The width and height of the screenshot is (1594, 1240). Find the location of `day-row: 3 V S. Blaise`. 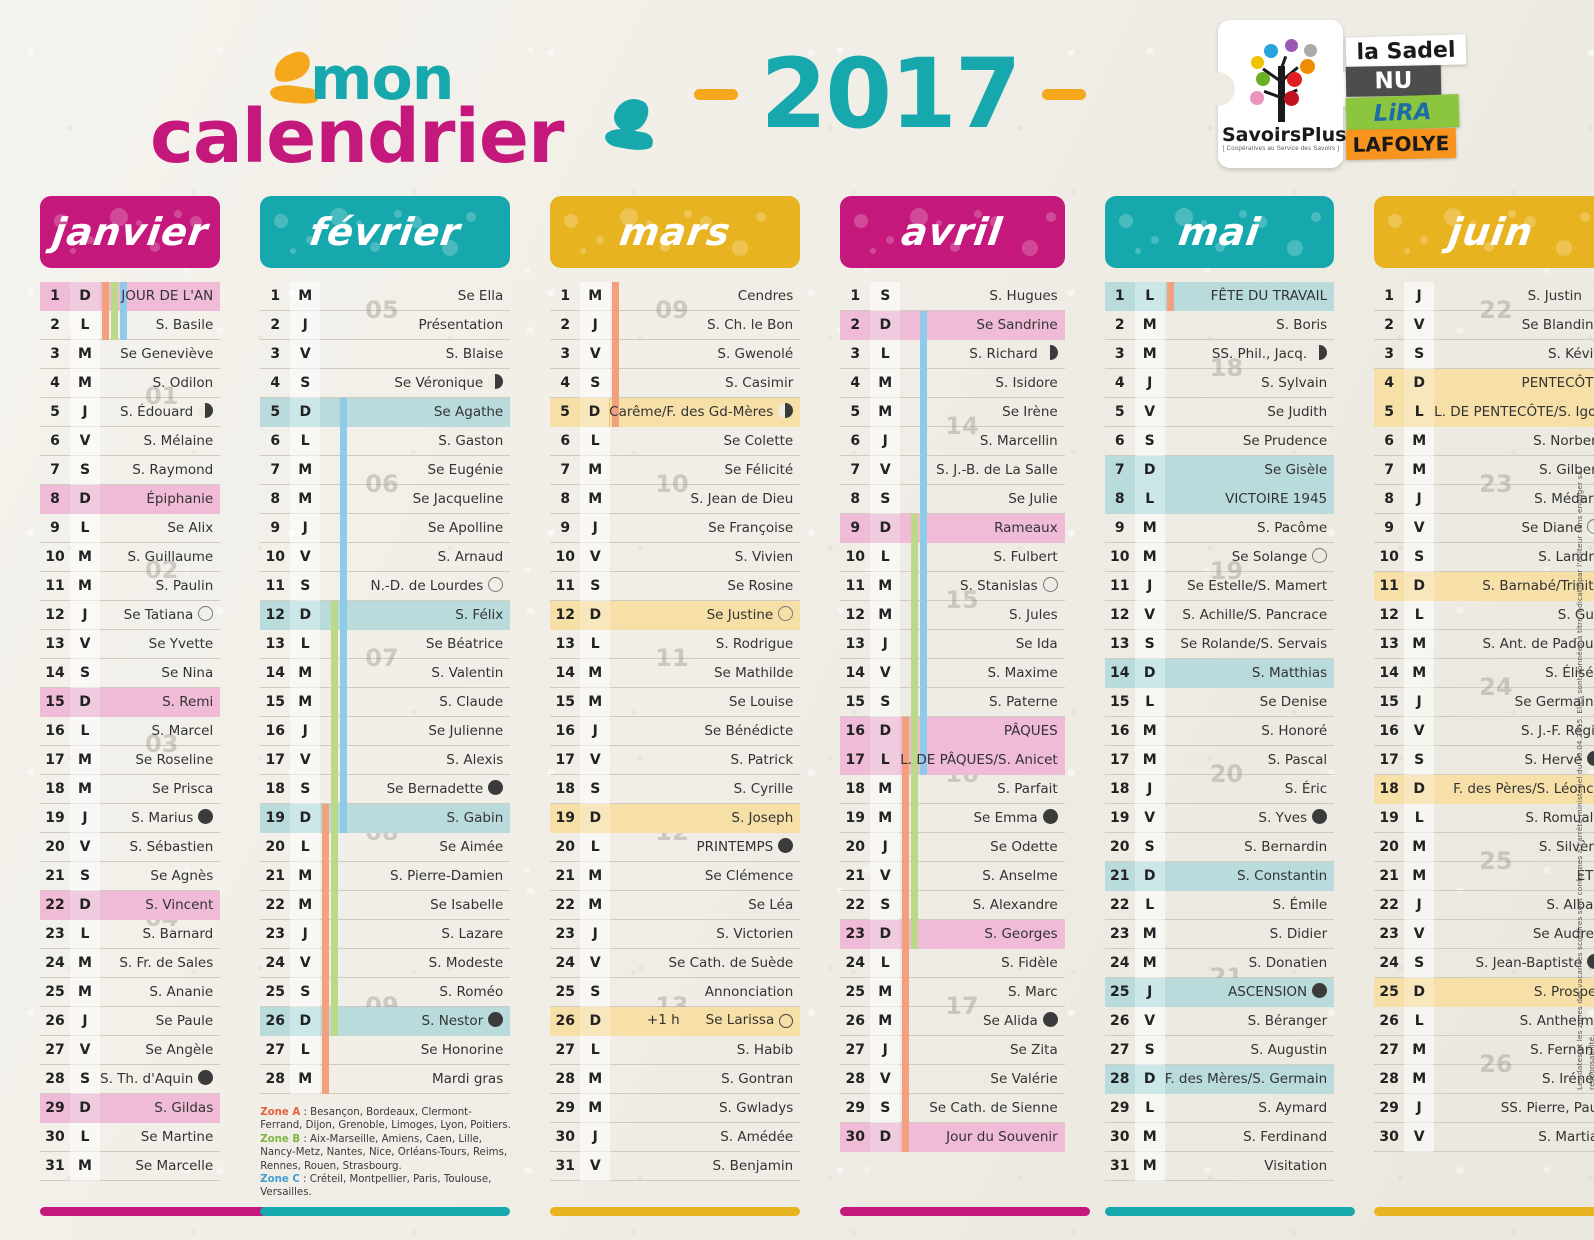

day-row: 3 V S. Blaise is located at coordinates (385, 354).